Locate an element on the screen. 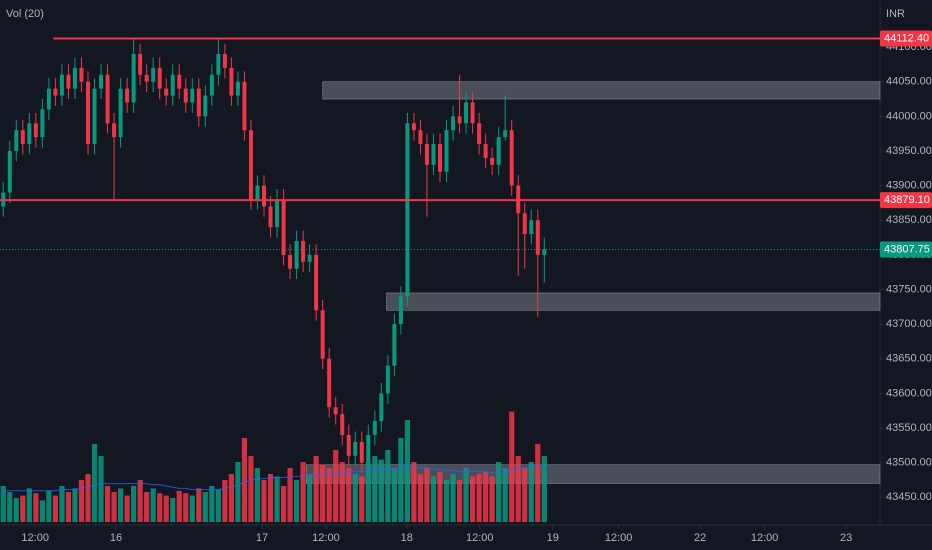  y-tick-label: 43650.00 is located at coordinates (909, 359).